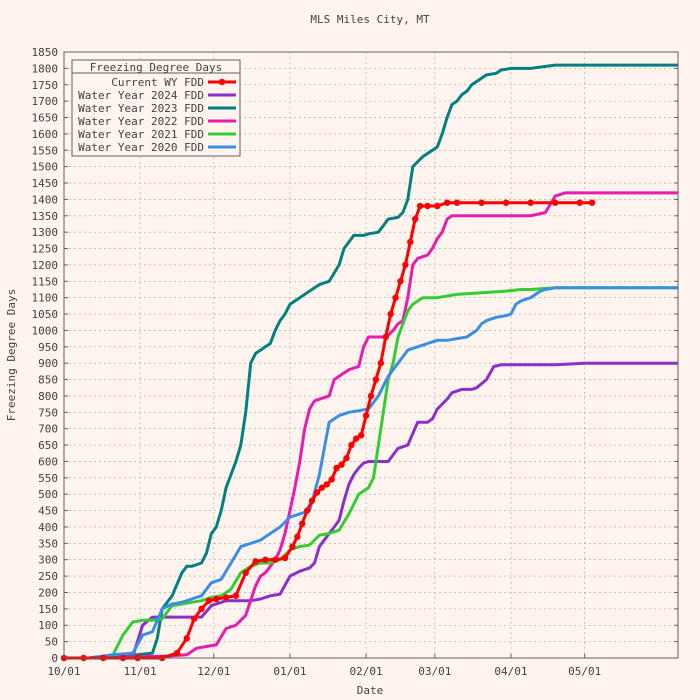  Describe the element at coordinates (48, 609) in the screenshot. I see `y-tick-label: 150` at that location.